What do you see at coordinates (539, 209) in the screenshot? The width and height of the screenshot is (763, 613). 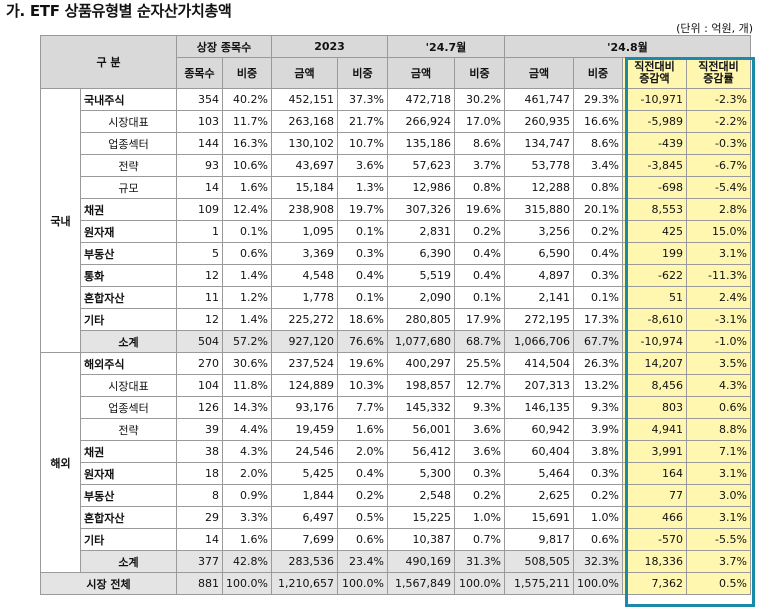 I see `table-cell: 315,880` at bounding box center [539, 209].